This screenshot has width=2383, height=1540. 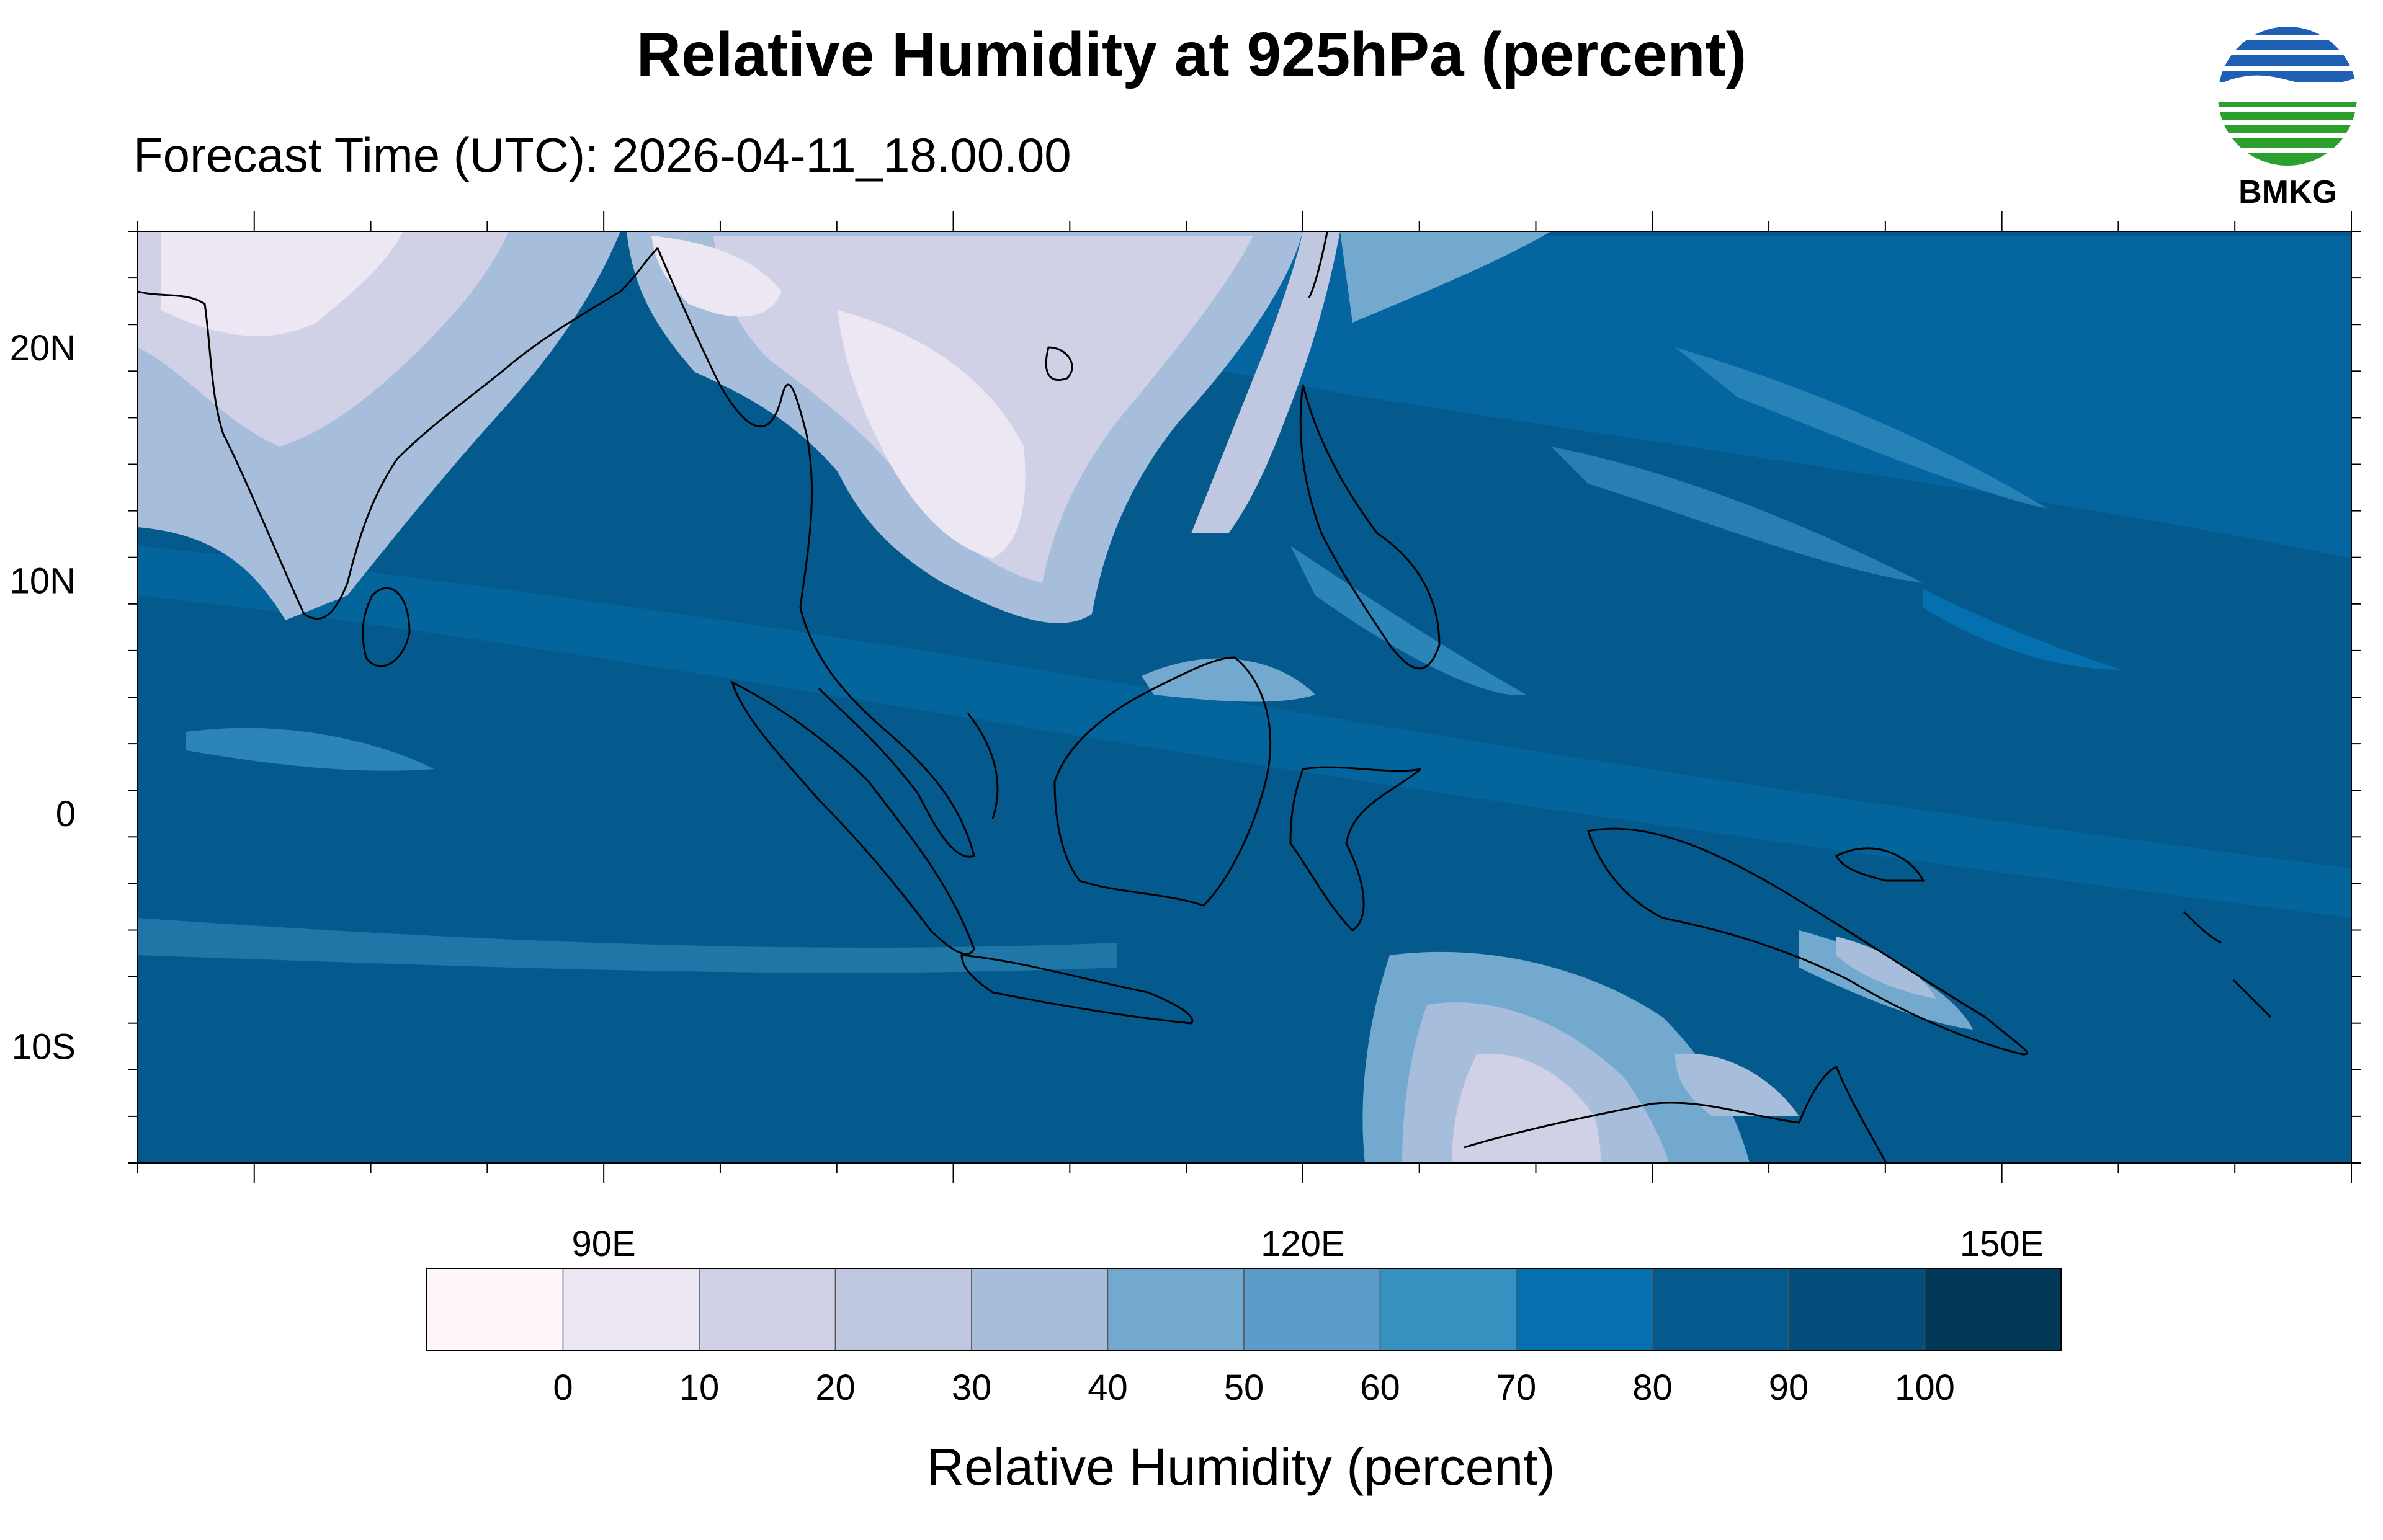 I want to click on lon-tick-label: 150E, so click(x=2002, y=1244).